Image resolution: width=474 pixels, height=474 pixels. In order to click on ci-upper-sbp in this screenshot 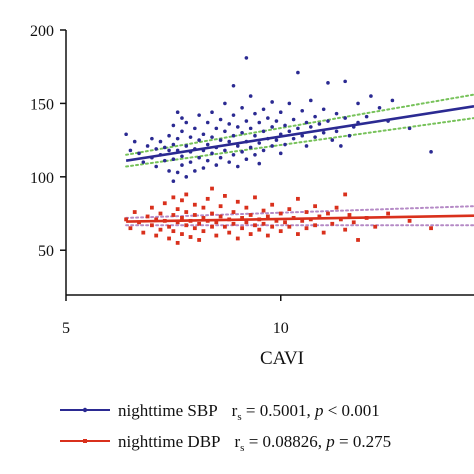, I will do `click(299, 124)`.